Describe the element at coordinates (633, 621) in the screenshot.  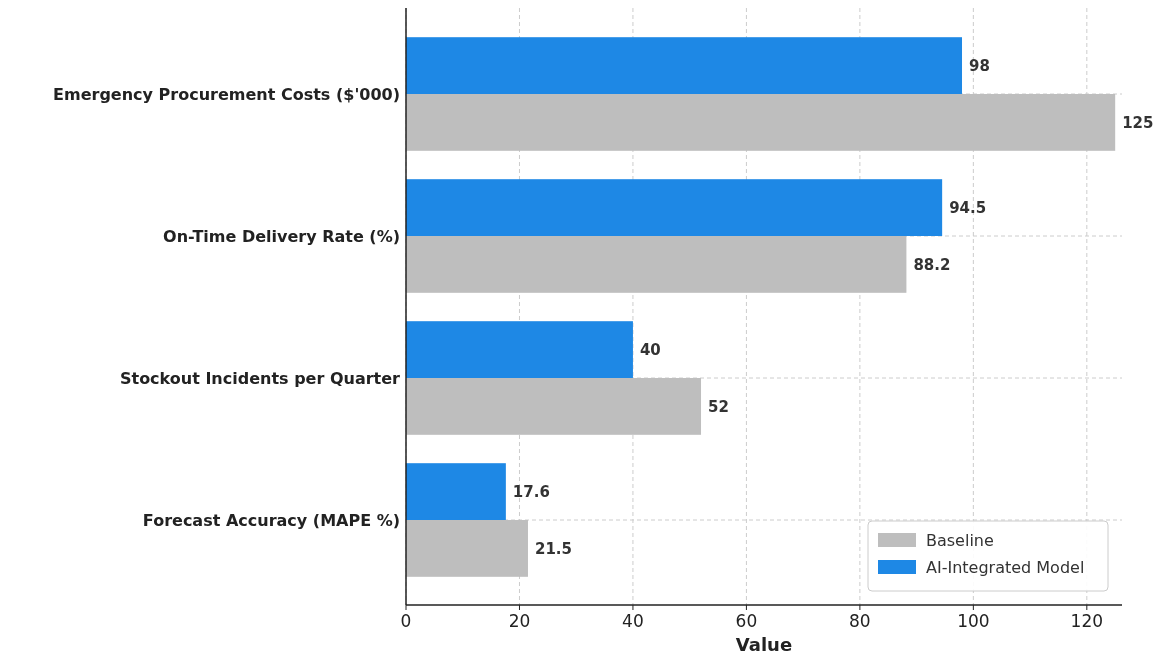
I see `x-tick-label: 40` at that location.